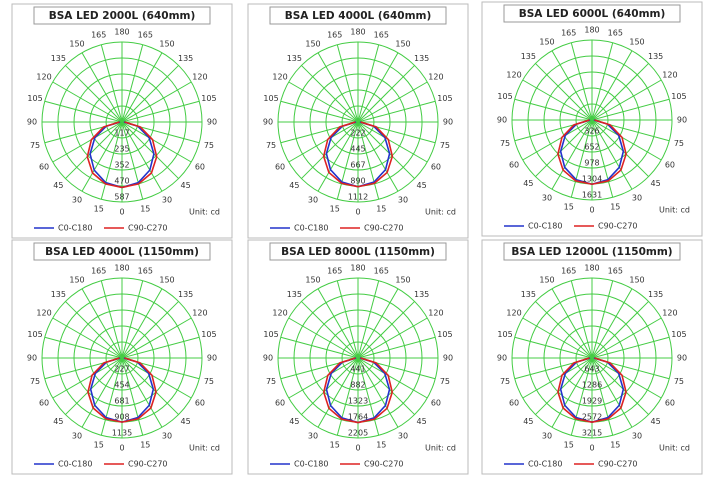 The image size is (705, 484). I want to click on radial-tick-label: 978, so click(591, 162).